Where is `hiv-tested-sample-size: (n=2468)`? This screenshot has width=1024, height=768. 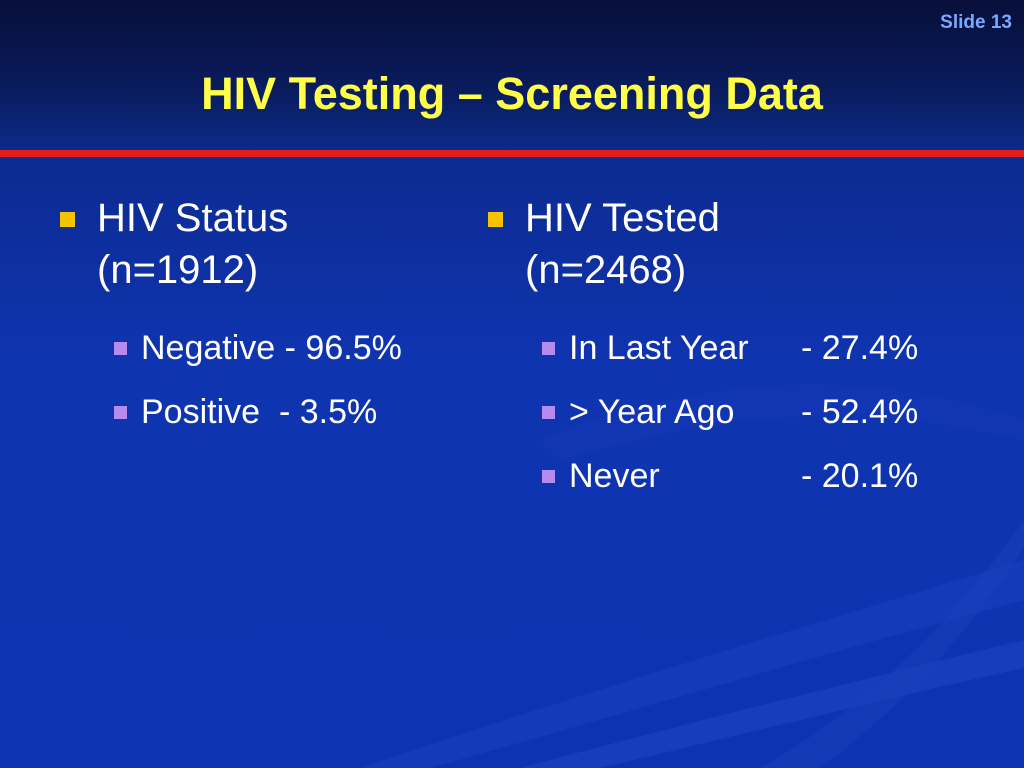 hiv-tested-sample-size: (n=2468) is located at coordinates (606, 270).